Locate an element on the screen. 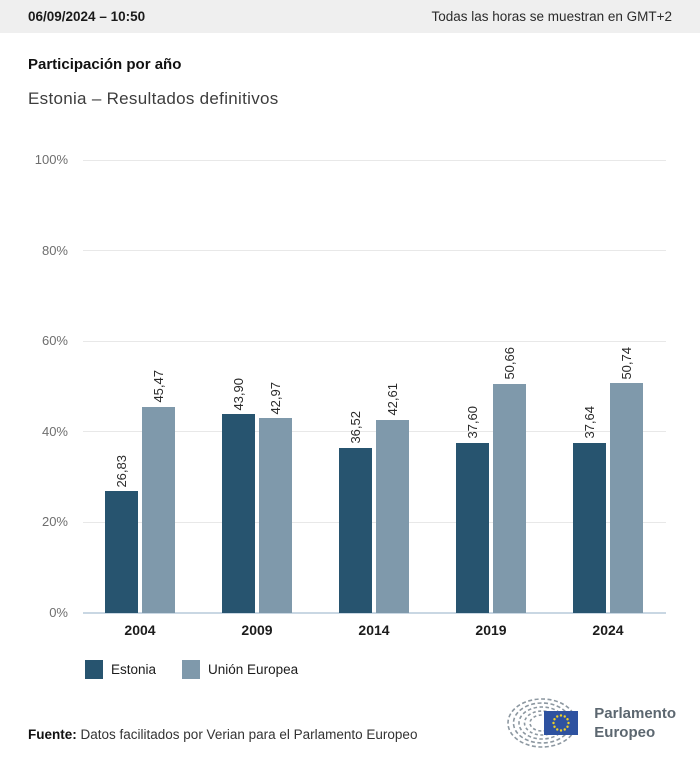  logo-text: Parlamento Europeo is located at coordinates (635, 723).